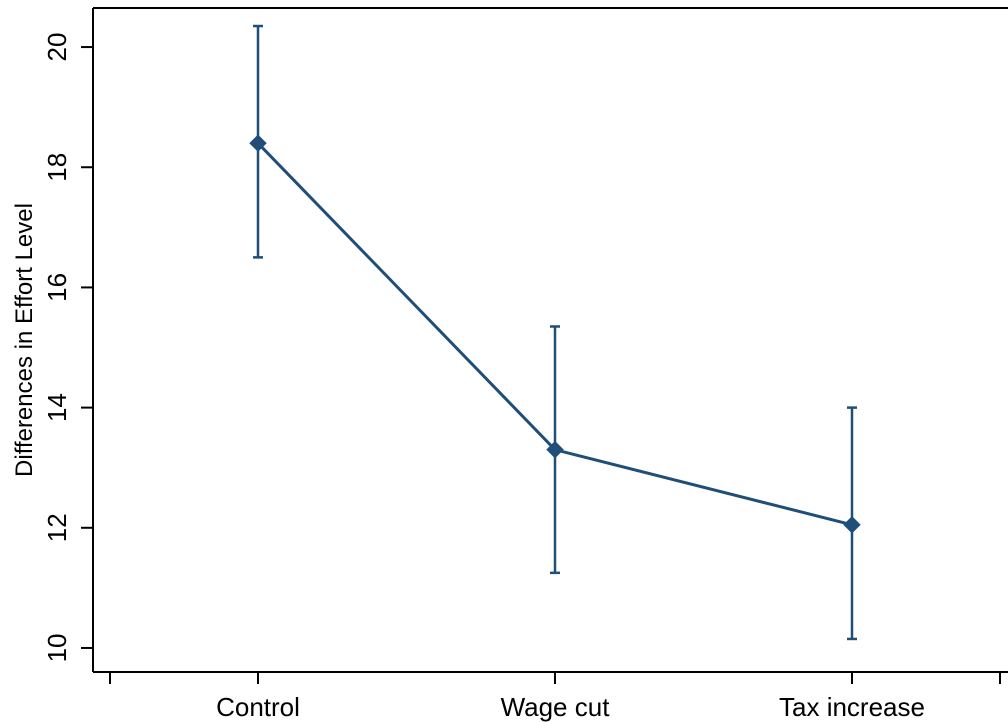 The image size is (1008, 722). What do you see at coordinates (57, 648) in the screenshot?
I see `y-tick-label-10: 10` at bounding box center [57, 648].